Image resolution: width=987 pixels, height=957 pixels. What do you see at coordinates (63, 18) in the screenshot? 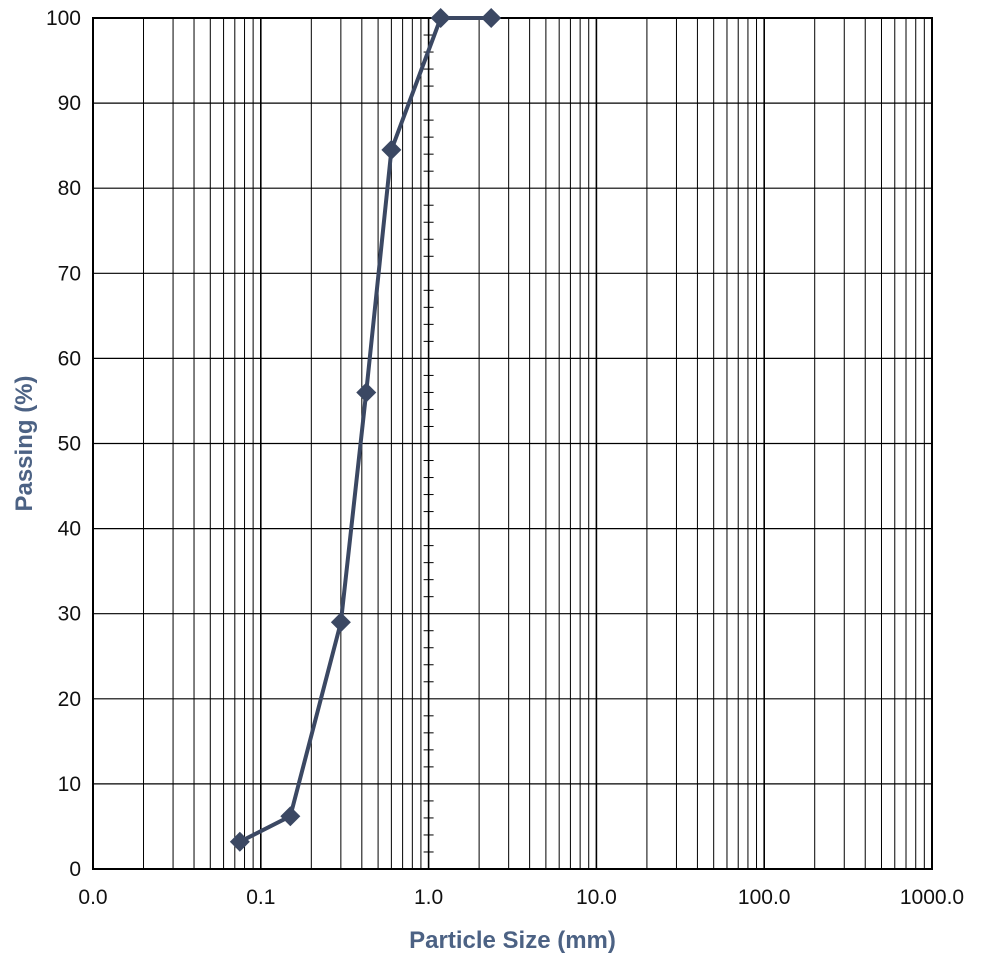
I see `y-tick-label: 100` at bounding box center [63, 18].